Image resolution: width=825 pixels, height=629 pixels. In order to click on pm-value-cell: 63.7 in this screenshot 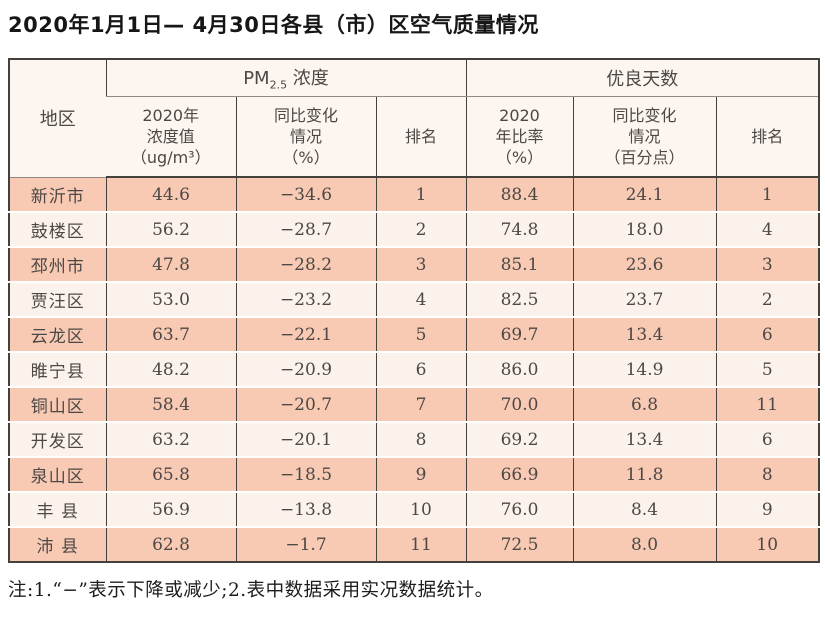, I will do `click(170, 334)`.